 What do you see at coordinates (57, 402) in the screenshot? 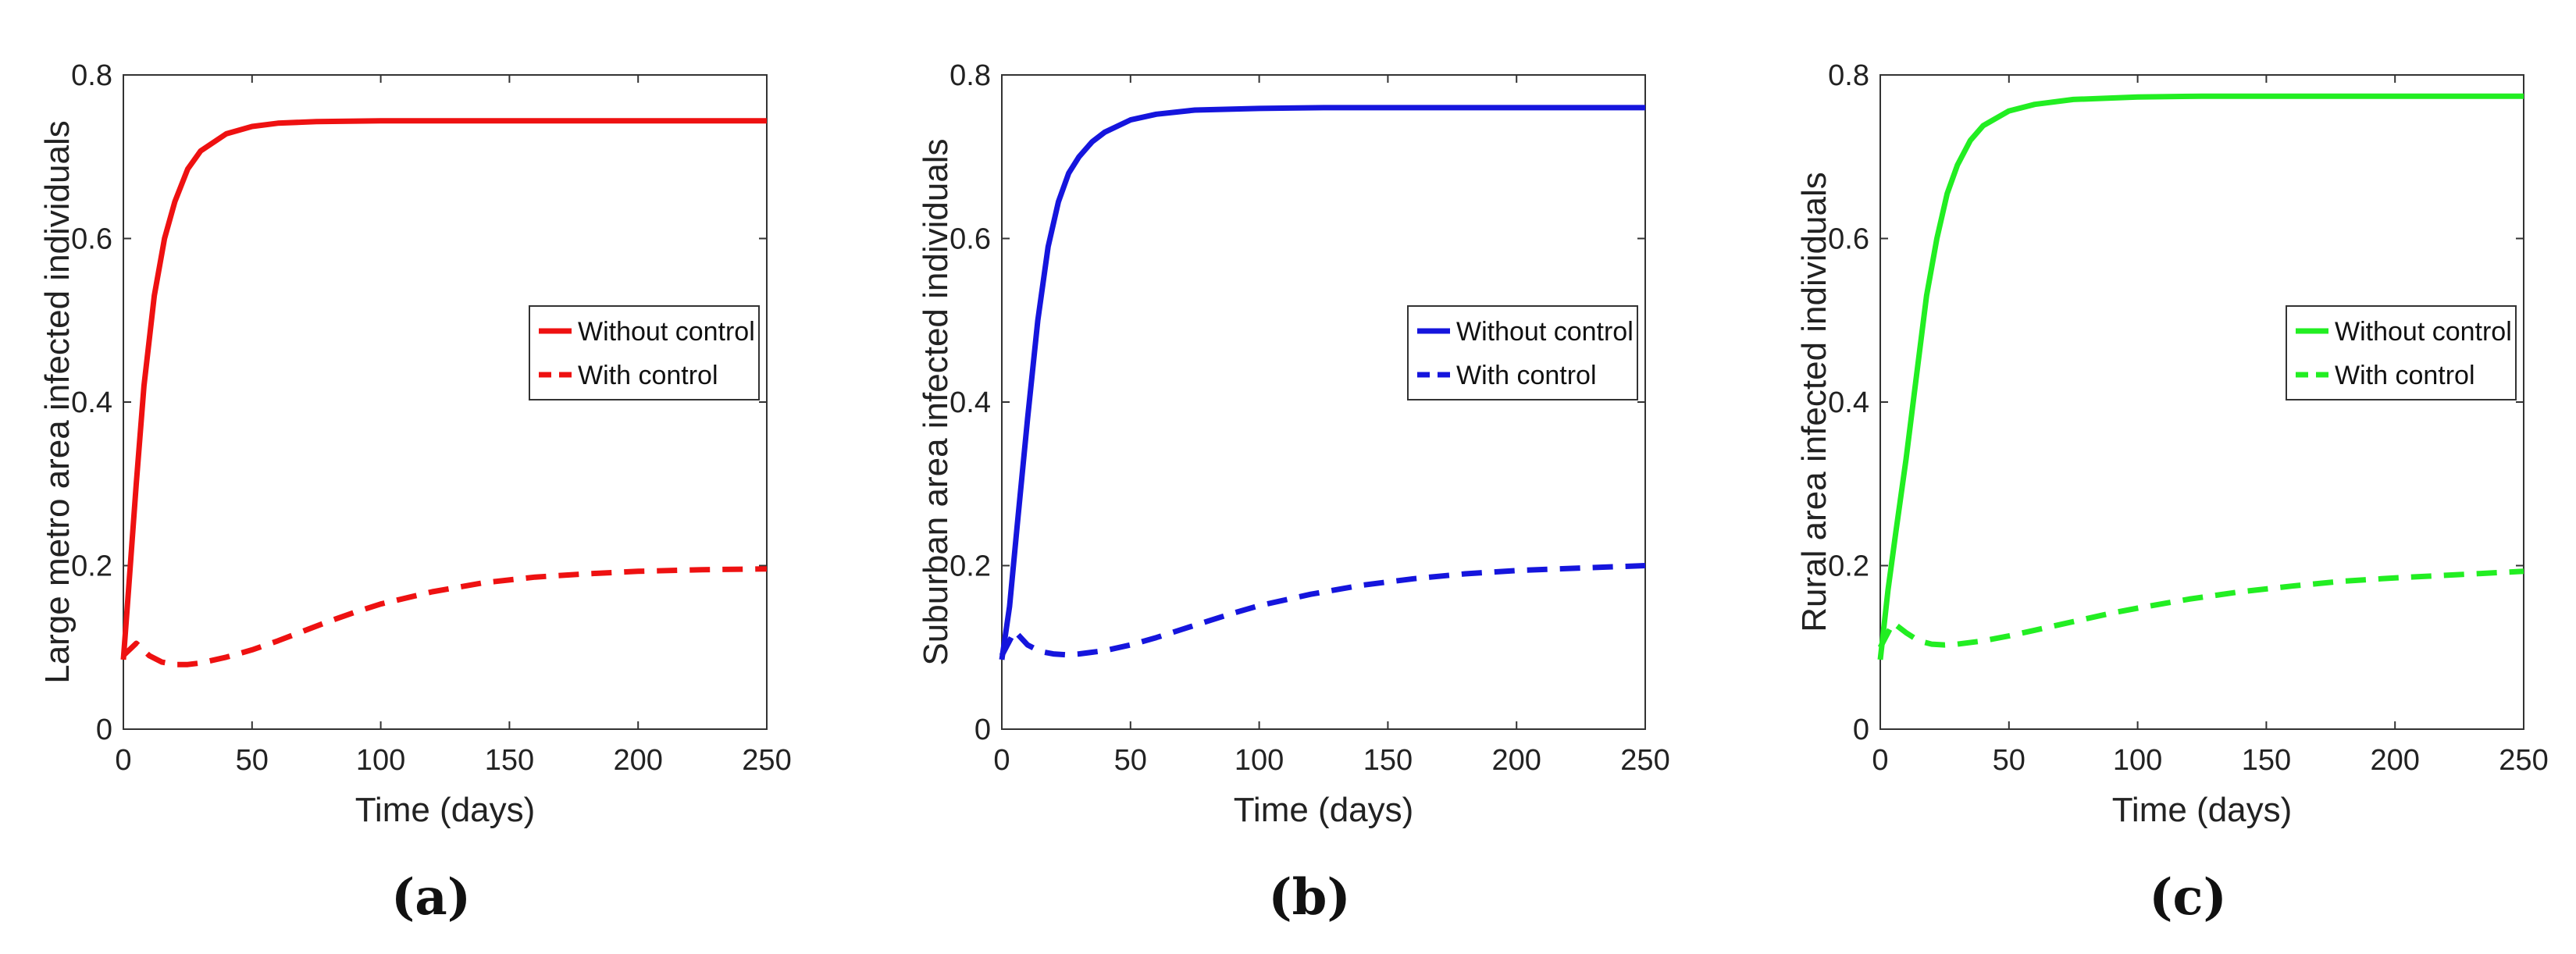
I see `y-axis-title: Large metro area infected individuals` at bounding box center [57, 402].